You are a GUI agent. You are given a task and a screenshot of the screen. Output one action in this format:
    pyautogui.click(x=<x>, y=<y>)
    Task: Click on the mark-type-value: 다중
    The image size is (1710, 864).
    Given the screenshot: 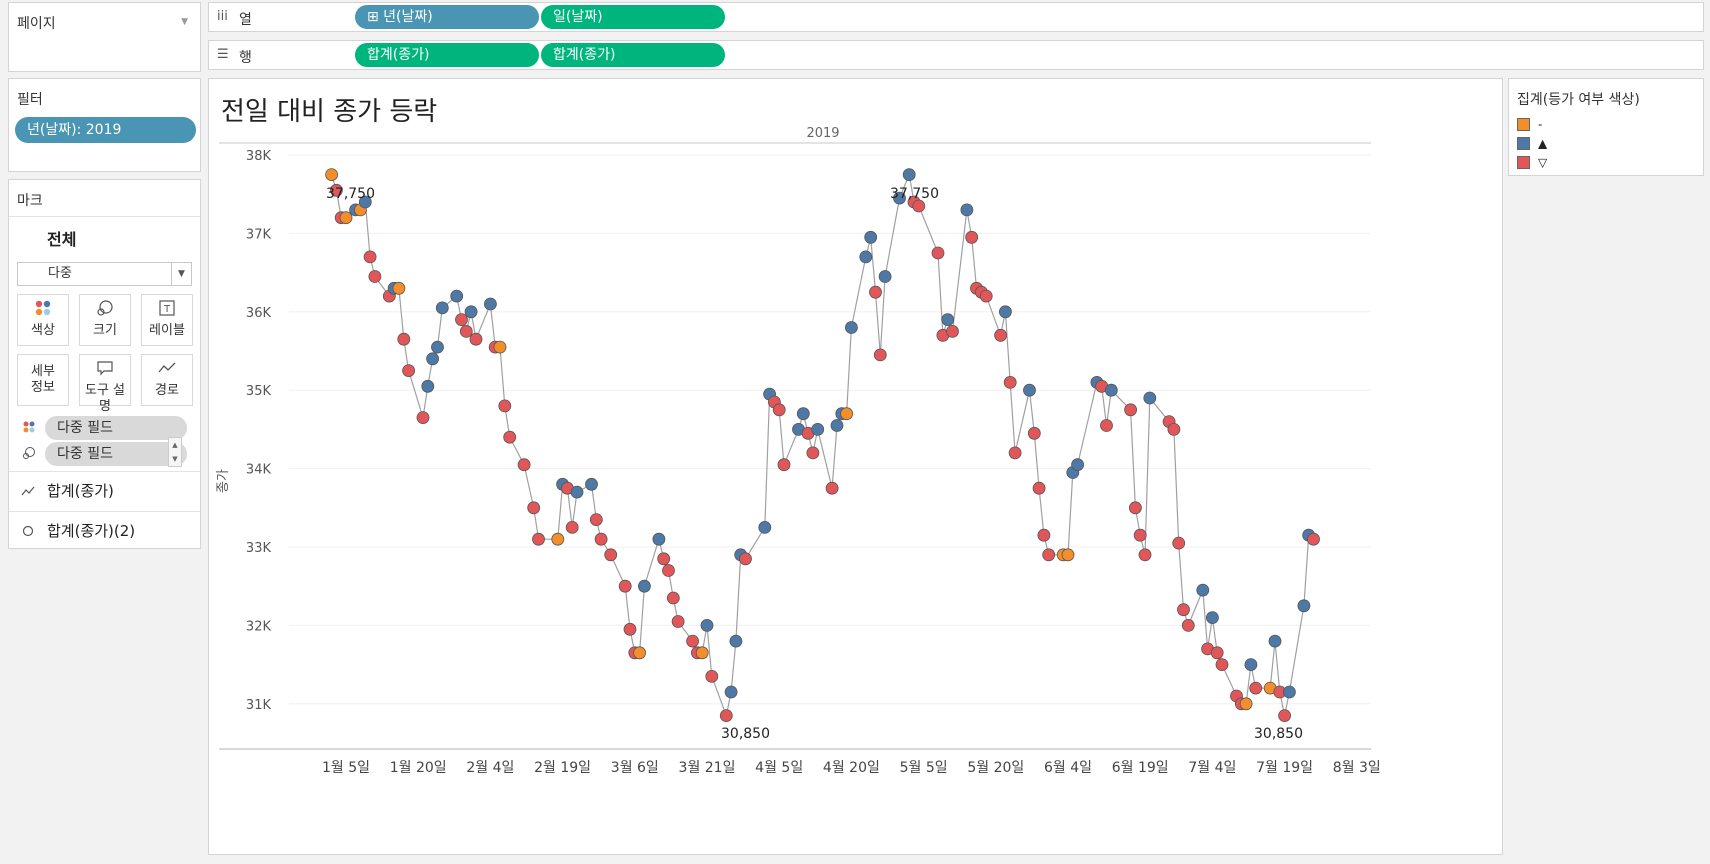 What is the action you would take?
    pyautogui.click(x=60, y=273)
    